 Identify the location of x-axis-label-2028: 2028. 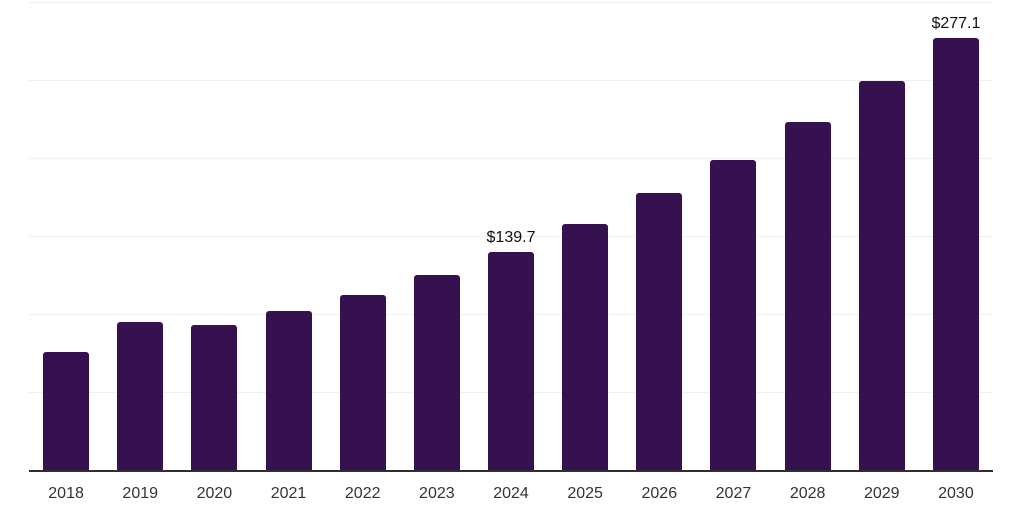
(807, 493).